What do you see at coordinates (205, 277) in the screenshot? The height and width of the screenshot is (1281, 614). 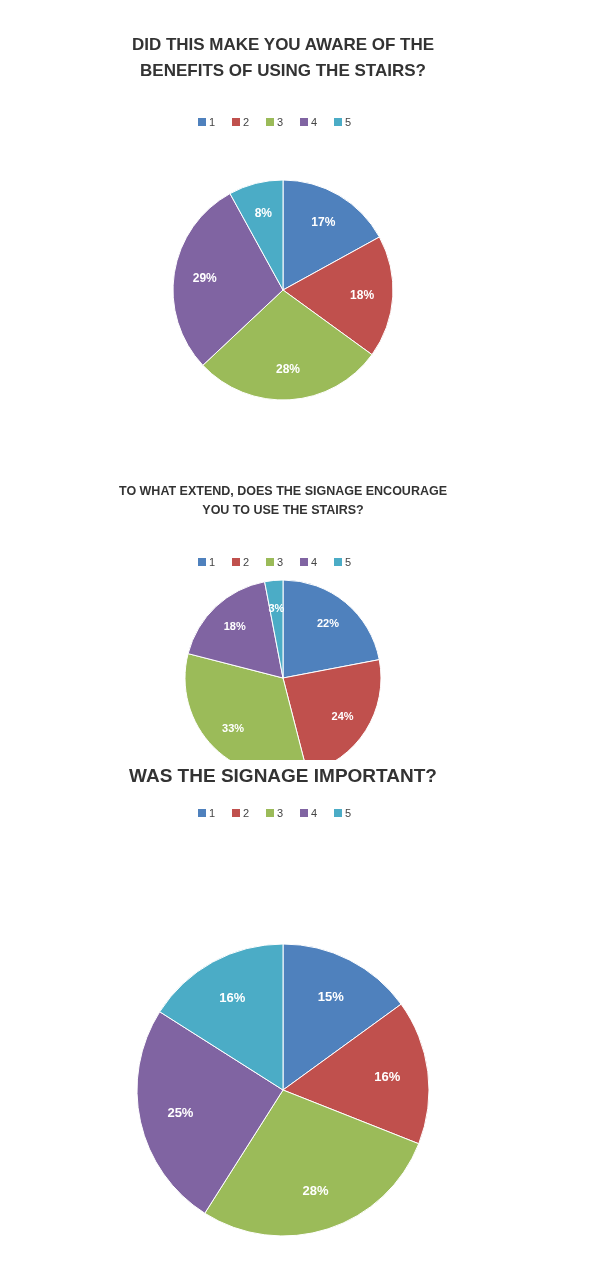 I see `data-label: 29%` at bounding box center [205, 277].